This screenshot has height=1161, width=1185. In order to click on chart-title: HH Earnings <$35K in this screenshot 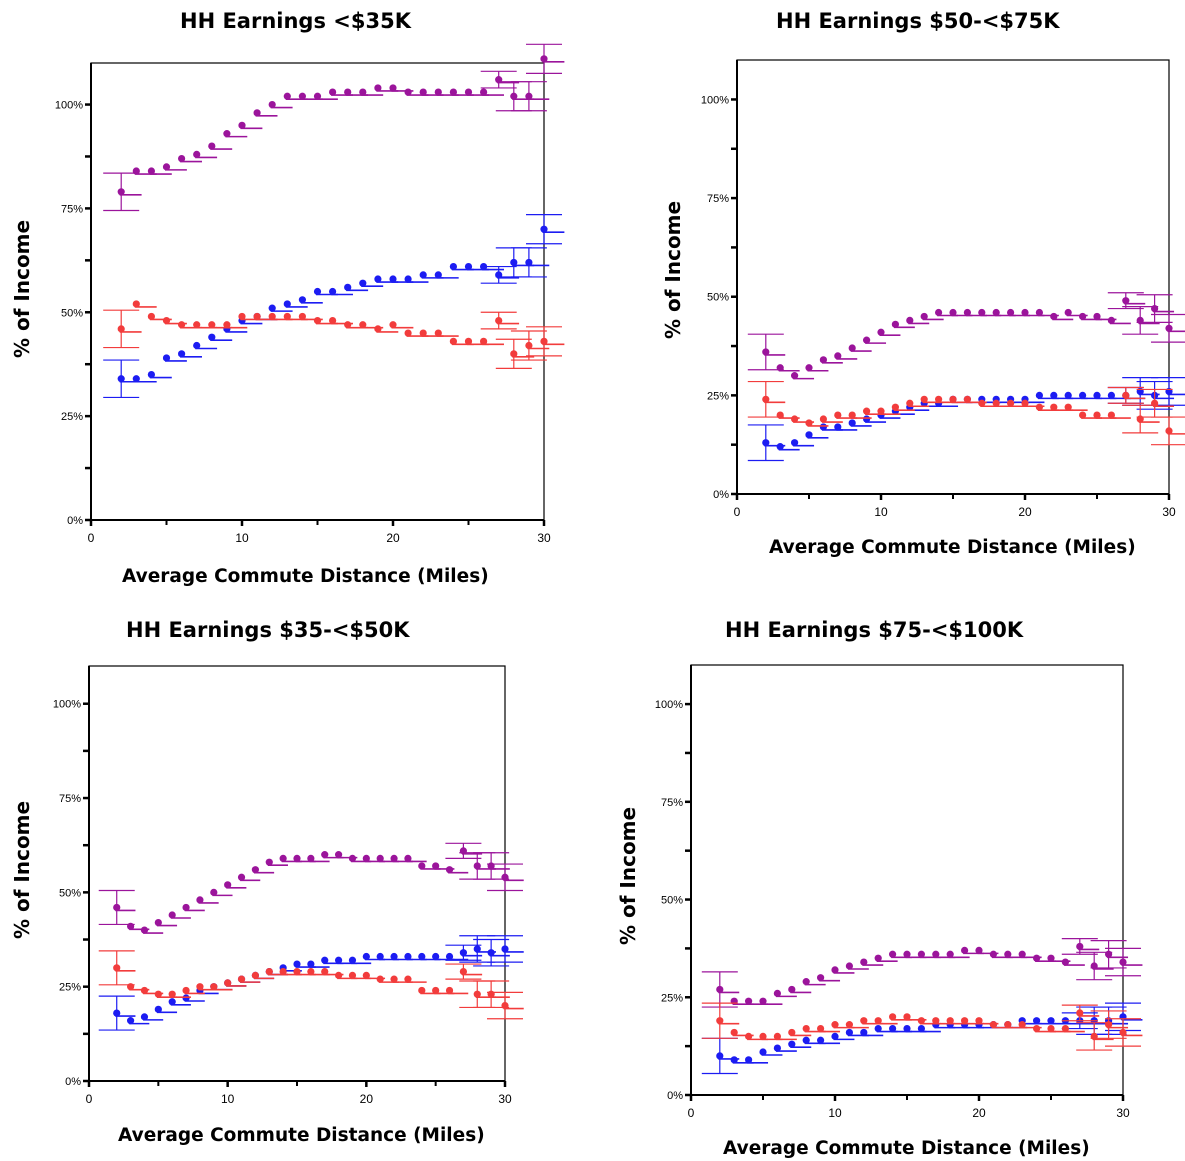, I will do `click(295, 21)`.